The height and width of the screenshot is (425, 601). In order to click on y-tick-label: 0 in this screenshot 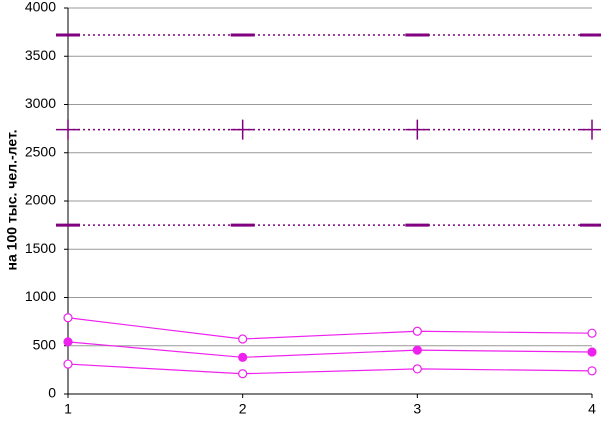, I will do `click(52, 393)`.